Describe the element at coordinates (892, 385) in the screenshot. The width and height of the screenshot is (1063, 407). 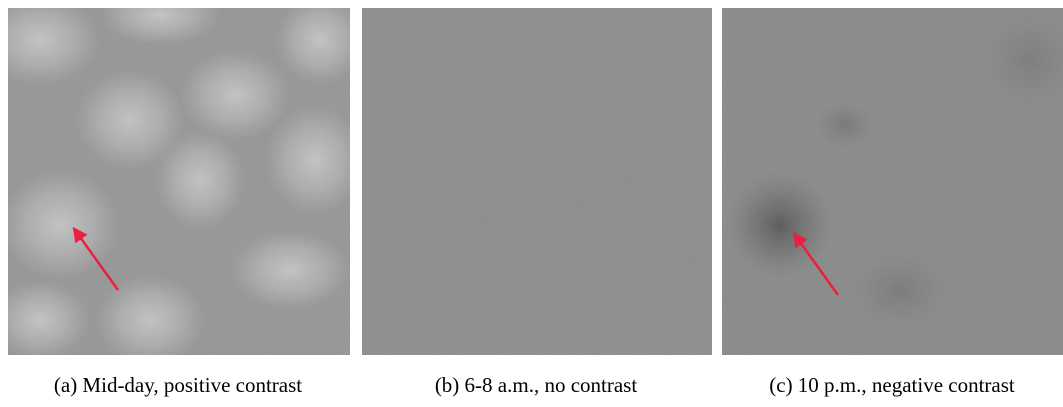
I see `caption: (c) 10 p.m., negative contrast` at that location.